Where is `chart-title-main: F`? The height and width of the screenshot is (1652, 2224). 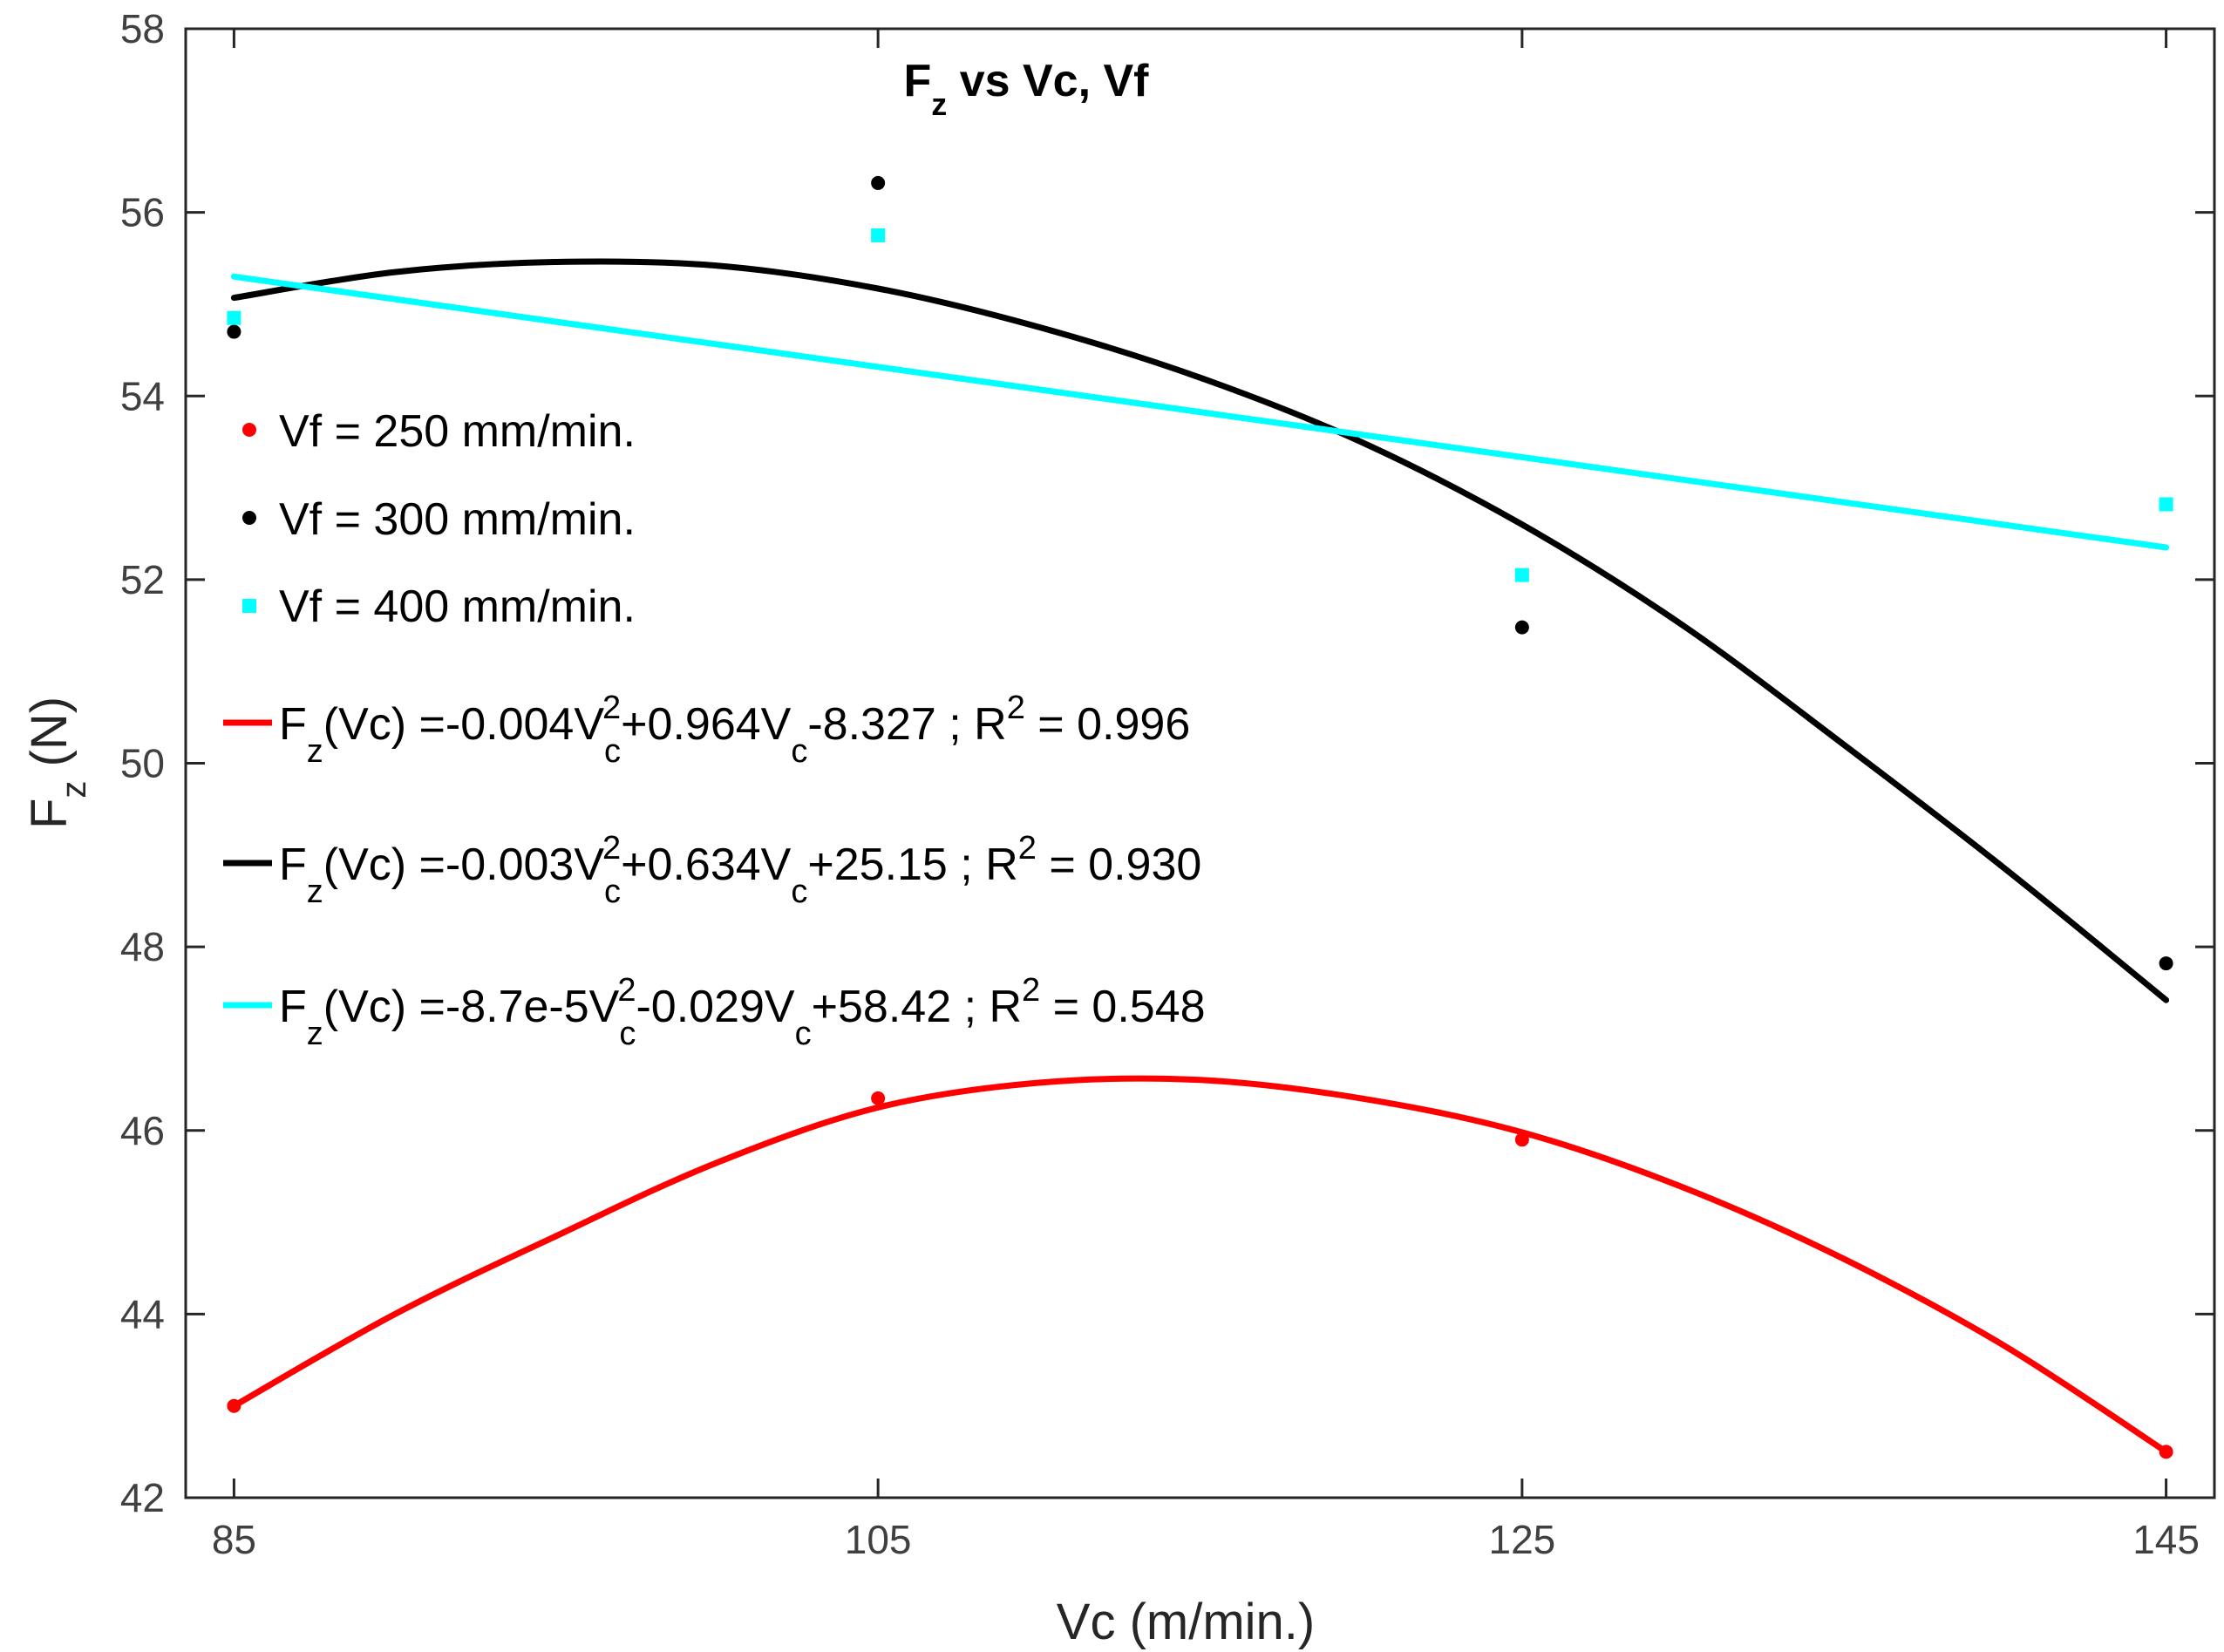
chart-title-main: F is located at coordinates (918, 81).